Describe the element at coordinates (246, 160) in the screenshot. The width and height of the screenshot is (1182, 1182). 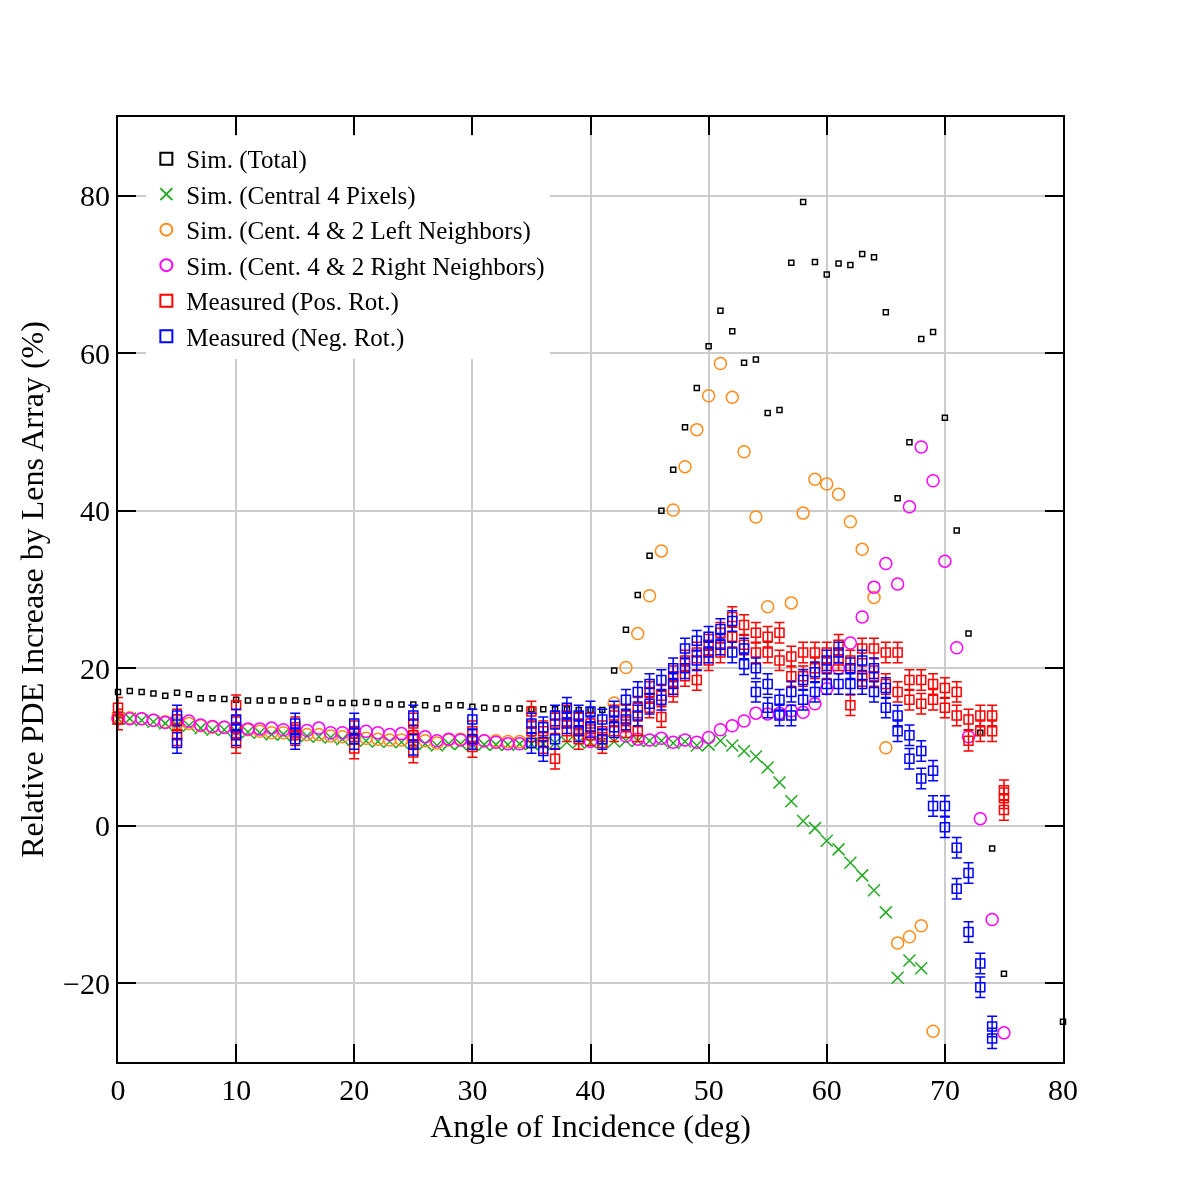
I see `legend-label: Sim. (Total)` at that location.